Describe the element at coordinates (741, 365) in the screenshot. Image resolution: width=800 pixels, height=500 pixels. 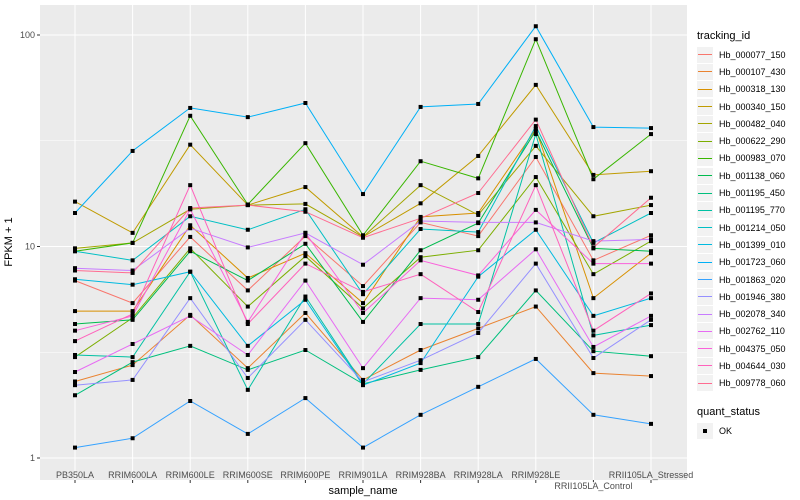
I see `legend-item: Hb_004644_030` at that location.